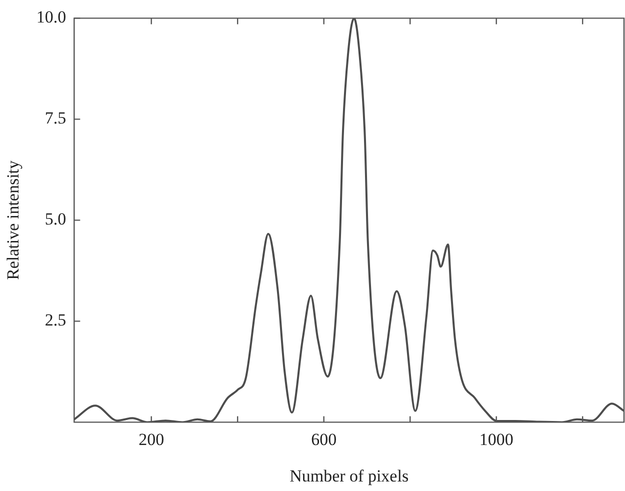  Describe the element at coordinates (324, 439) in the screenshot. I see `x-tick-label: 600` at that location.